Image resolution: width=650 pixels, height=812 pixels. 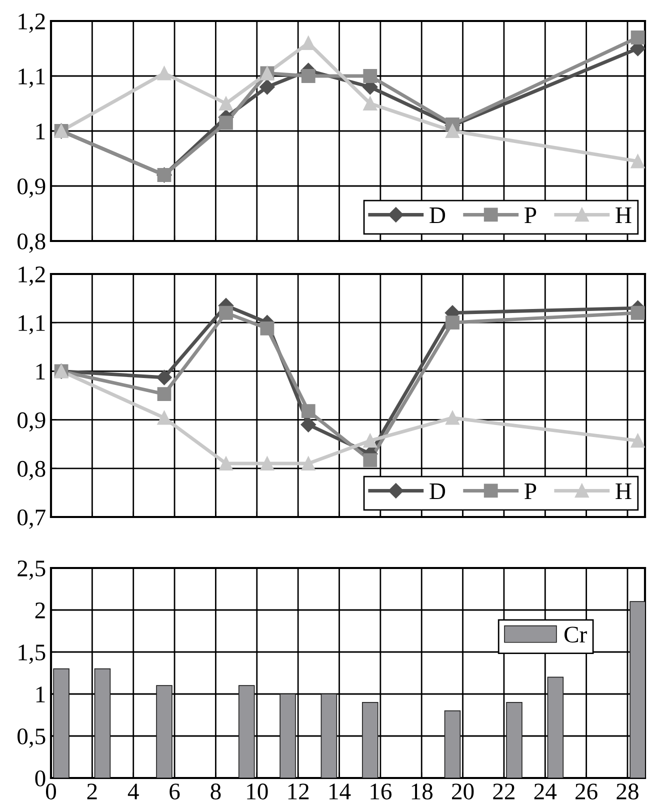 What do you see at coordinates (133, 792) in the screenshot?
I see `x-tick-label: 4` at bounding box center [133, 792].